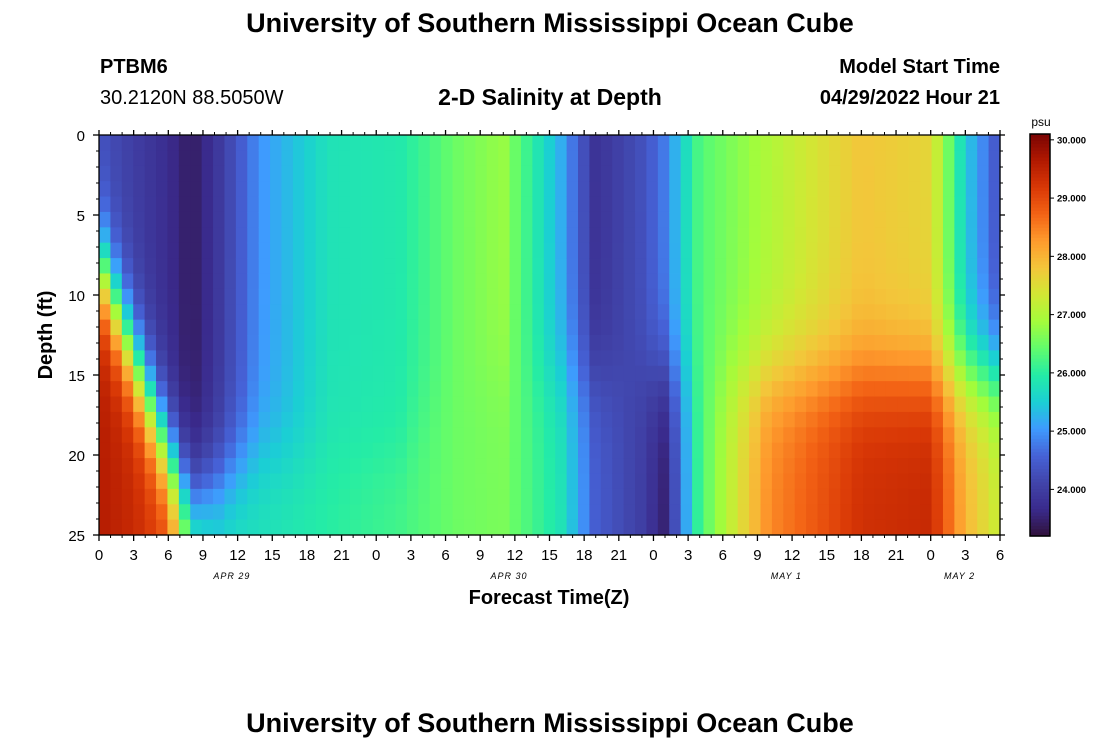 This screenshot has width=1100, height=750. What do you see at coordinates (411, 555) in the screenshot?
I see `x-tick-label: 3` at bounding box center [411, 555].